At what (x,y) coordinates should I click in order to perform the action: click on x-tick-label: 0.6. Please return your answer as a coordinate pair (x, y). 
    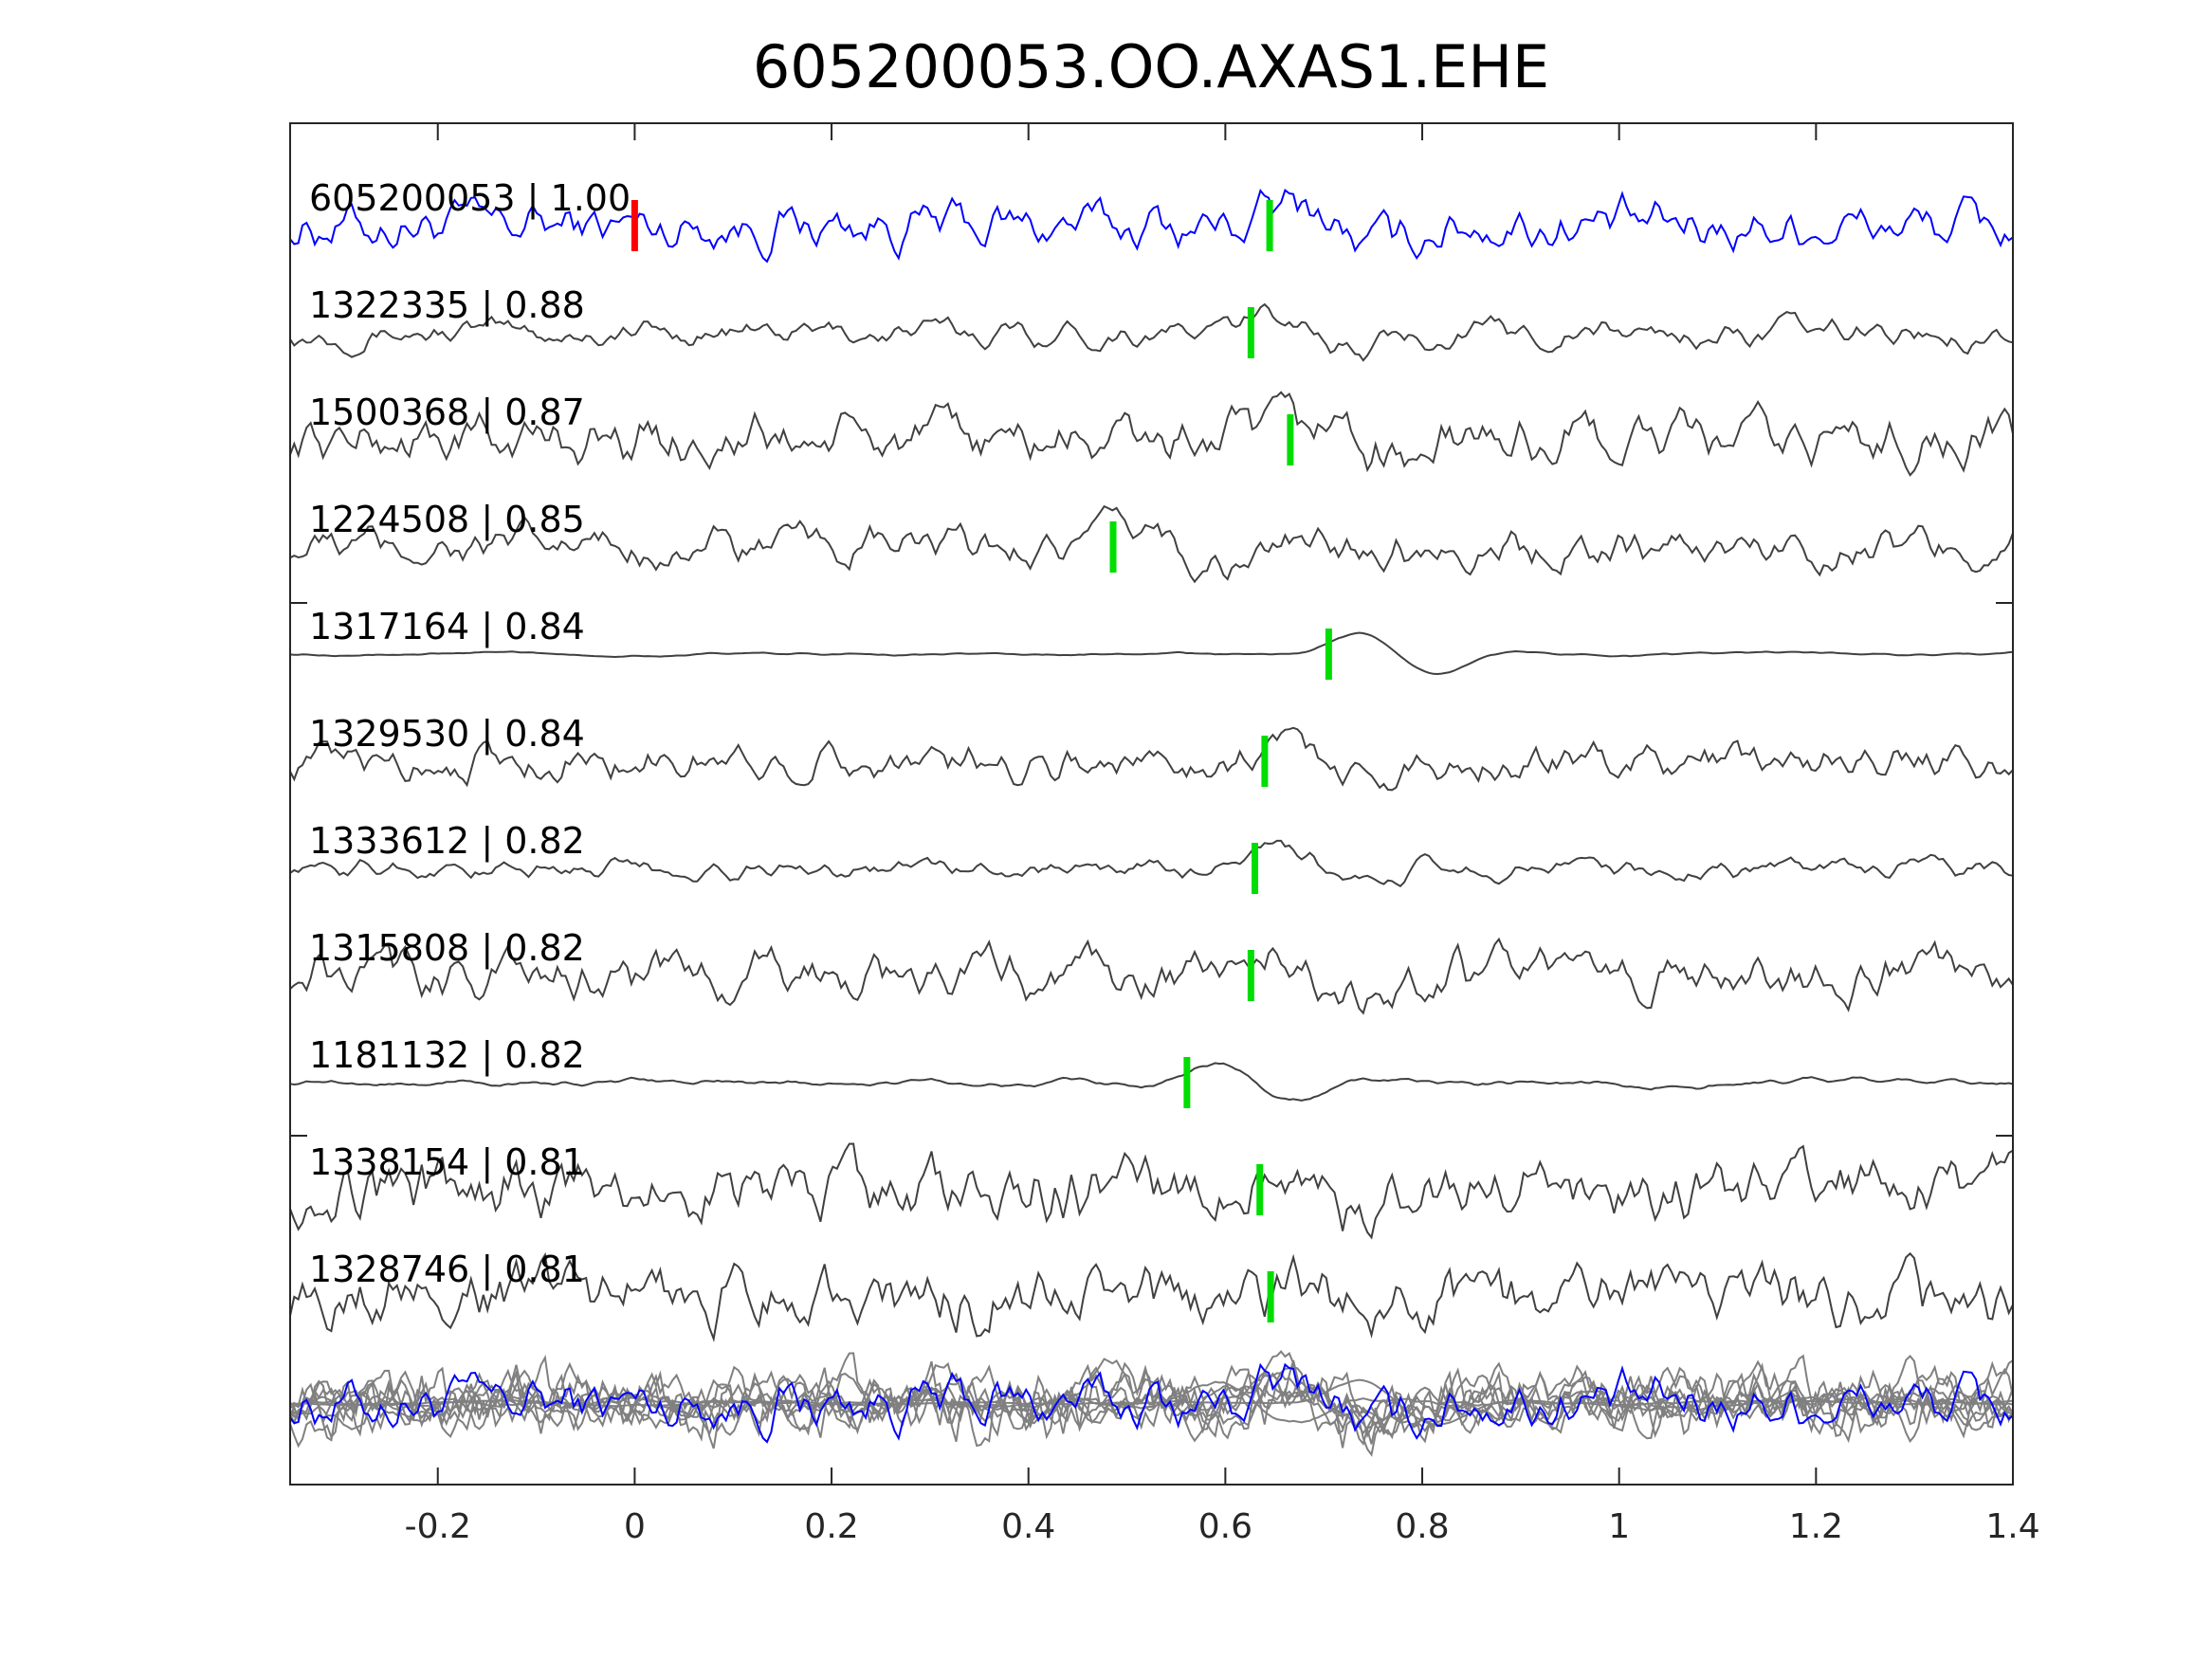
    Looking at the image, I should click on (1225, 1526).